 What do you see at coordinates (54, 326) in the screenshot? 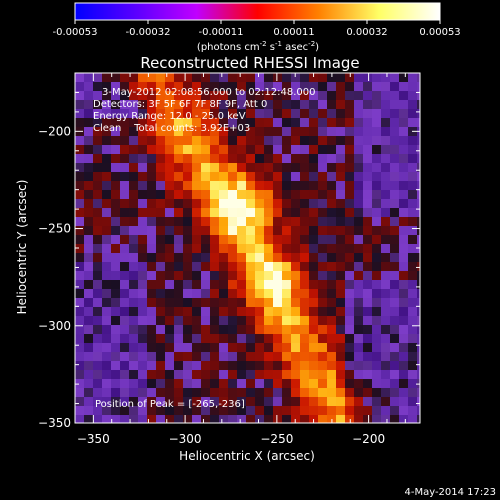
I see `y-tick-label: −300` at bounding box center [54, 326].